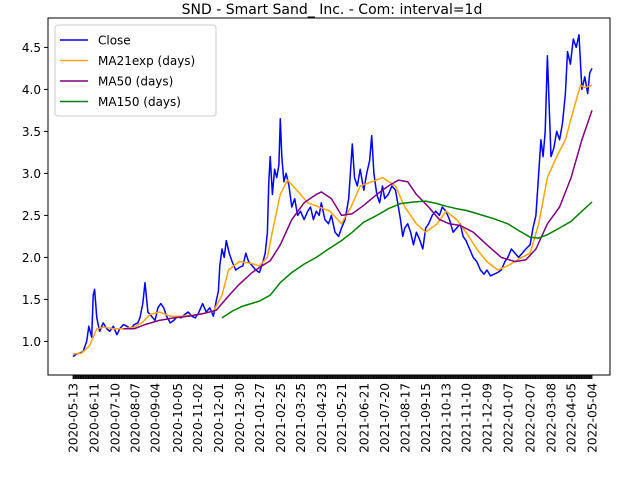  What do you see at coordinates (219, 418) in the screenshot?
I see `x-tick-label-7: 2020-12-01` at bounding box center [219, 418].